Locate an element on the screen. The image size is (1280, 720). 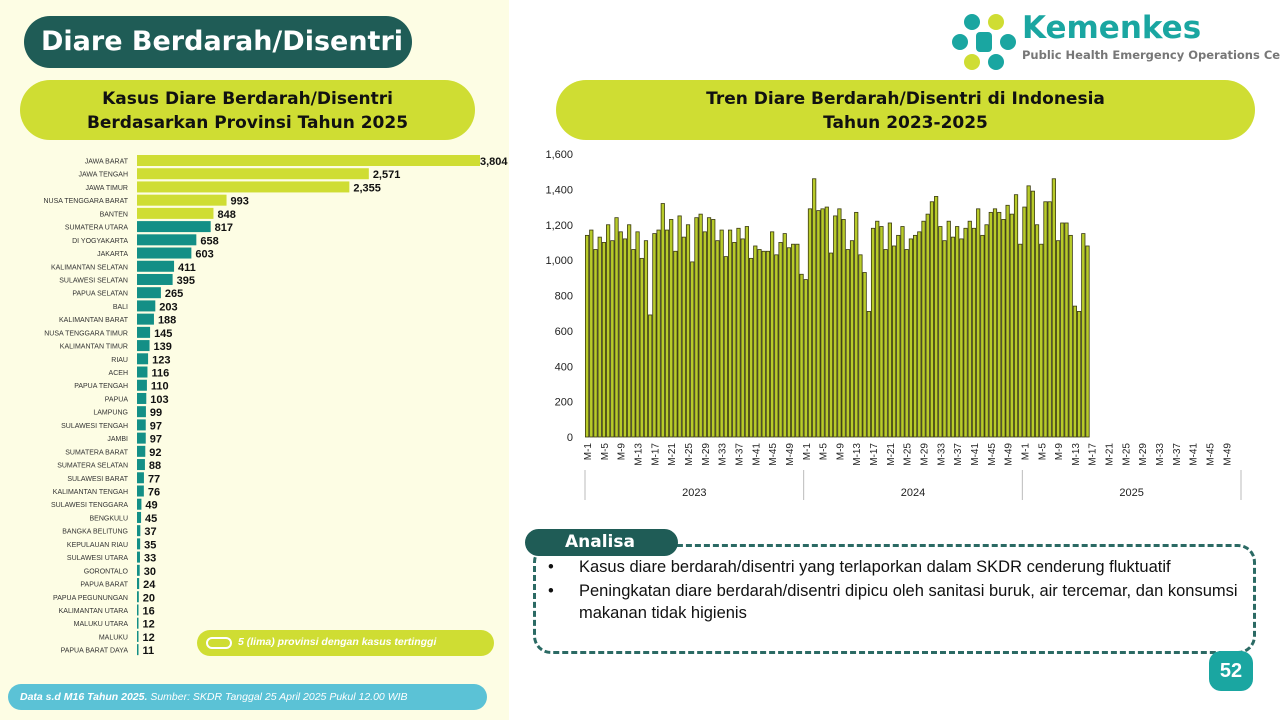
y-tick-label: 1,400 is located at coordinates (559, 190).